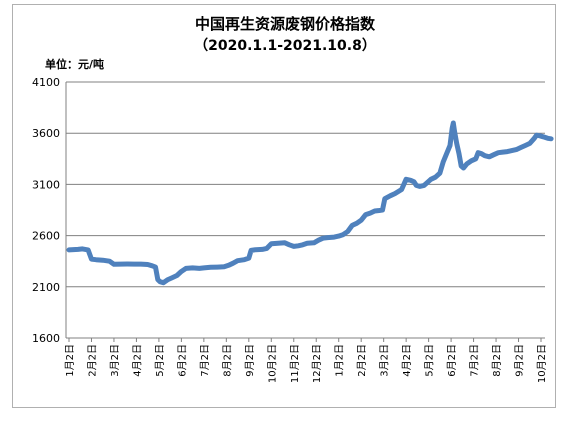 This screenshot has height=422, width=569. Describe the element at coordinates (46, 287) in the screenshot. I see `y-tick-label: 2100` at that location.